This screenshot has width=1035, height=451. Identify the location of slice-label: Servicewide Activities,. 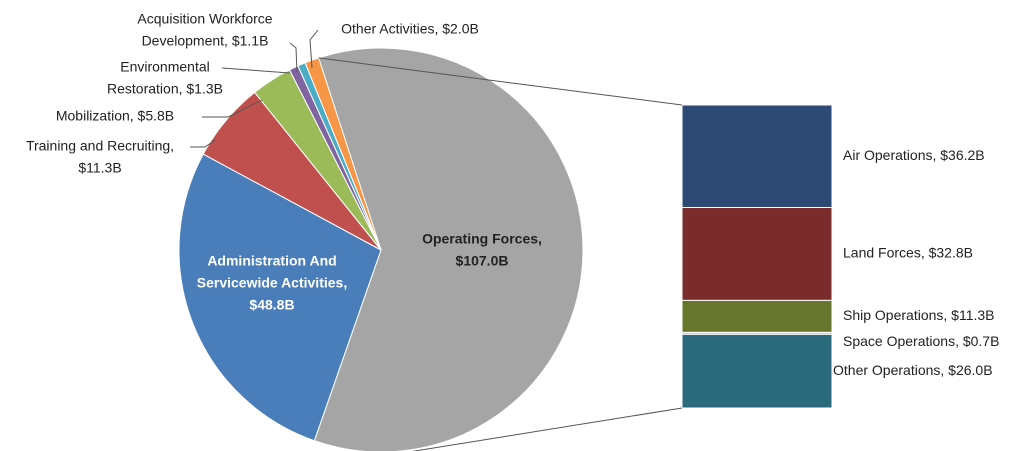
(272, 283).